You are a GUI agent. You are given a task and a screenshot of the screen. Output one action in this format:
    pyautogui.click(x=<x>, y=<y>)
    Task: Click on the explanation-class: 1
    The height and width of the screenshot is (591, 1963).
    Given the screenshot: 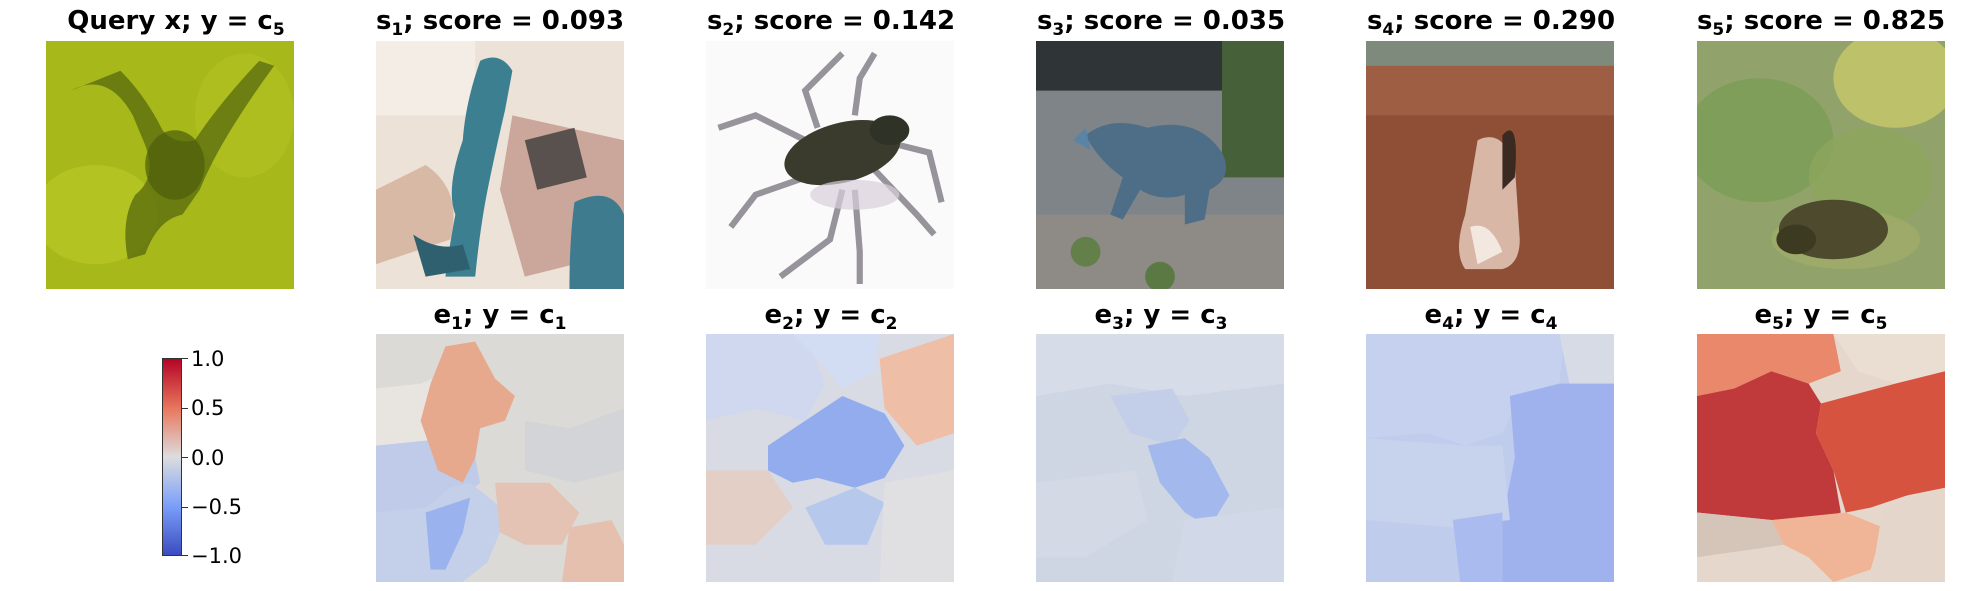 What is the action you would take?
    pyautogui.click(x=560, y=324)
    